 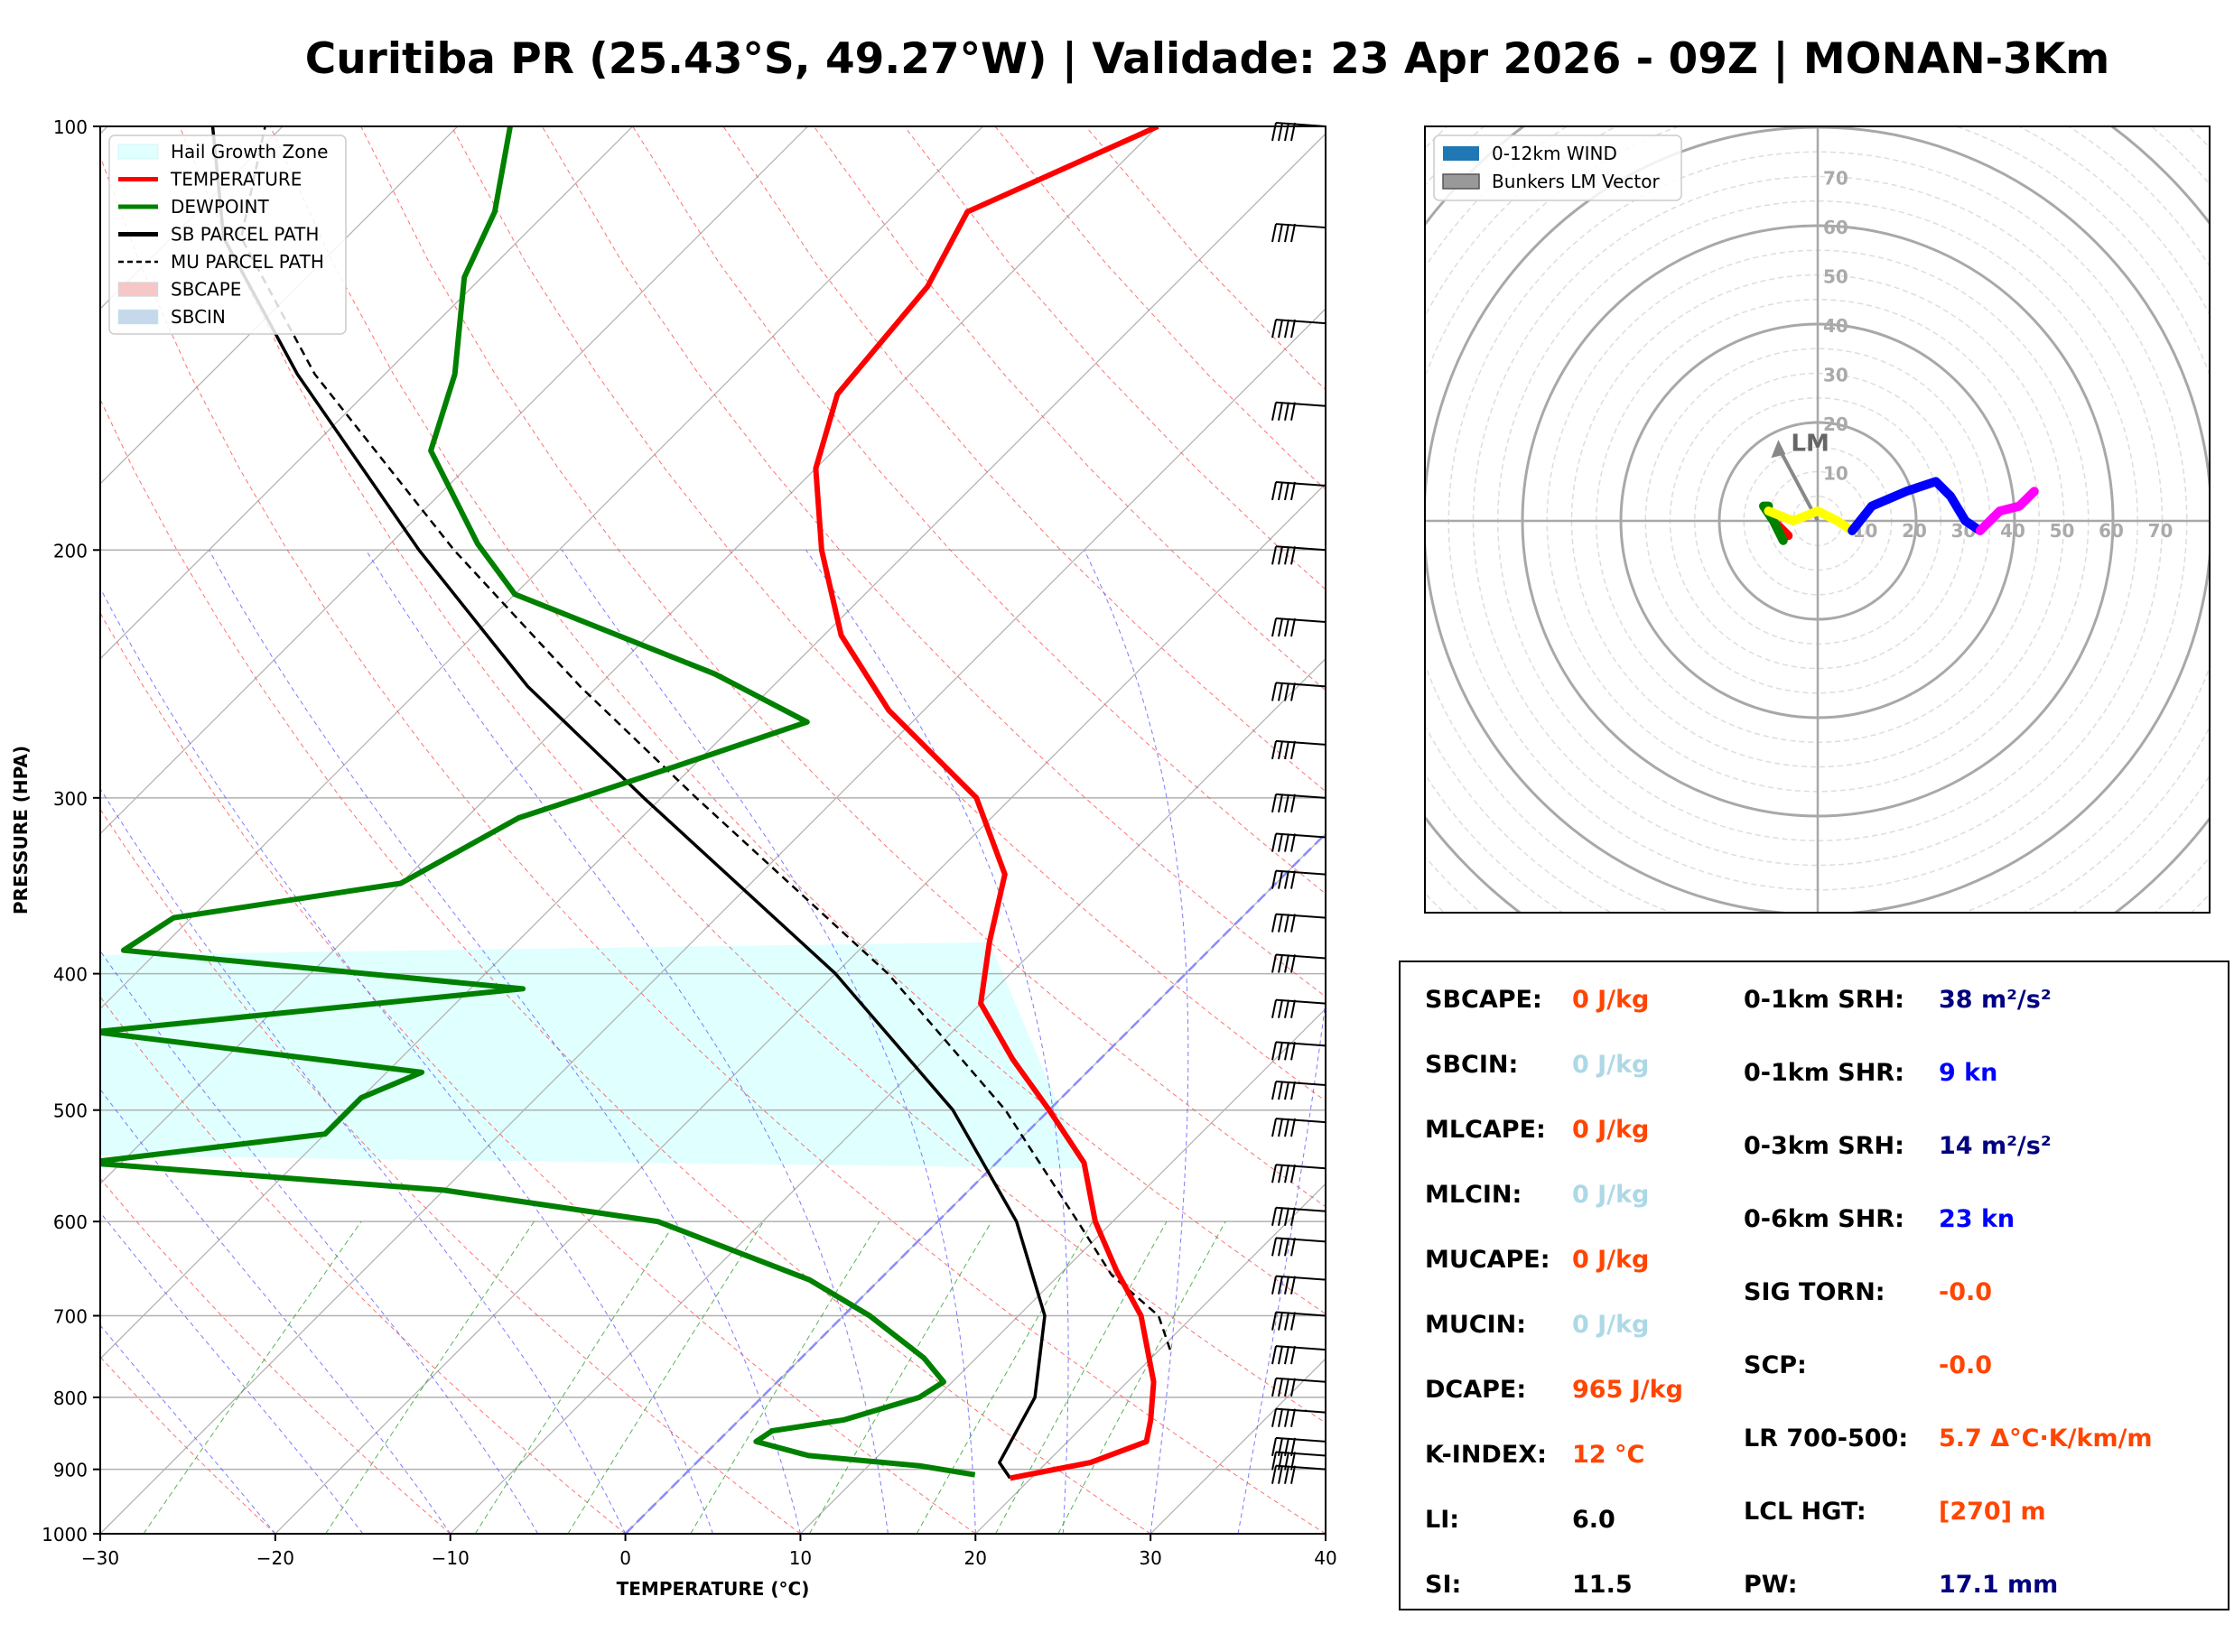 I want to click on param-label: SCP:, so click(x=1775, y=1365).